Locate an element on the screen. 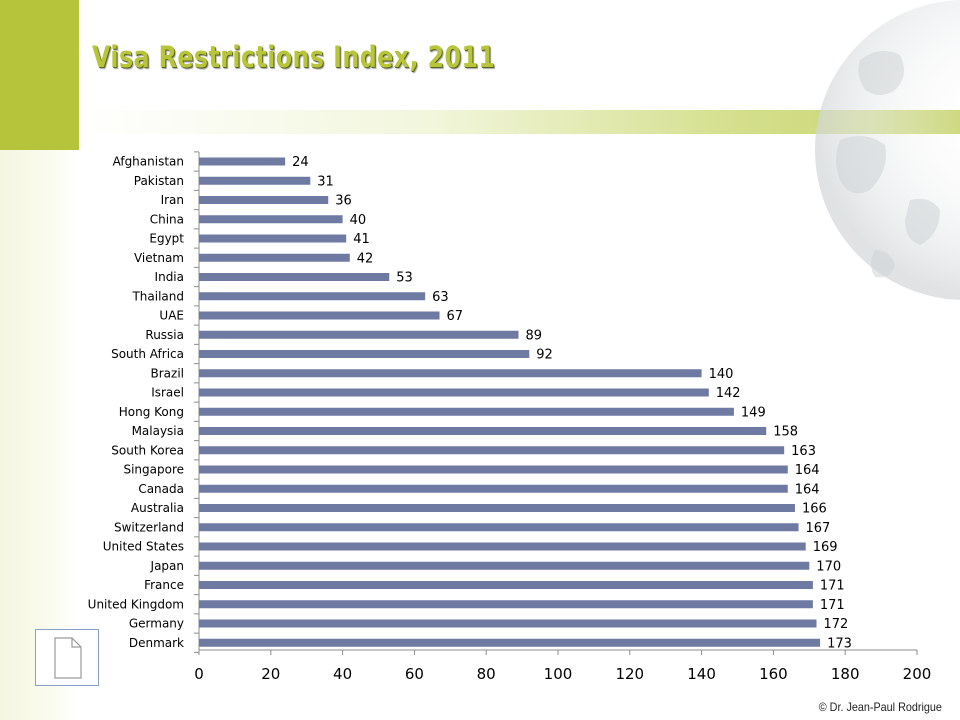 The width and height of the screenshot is (960, 720). category-label: Japan is located at coordinates (167, 566).